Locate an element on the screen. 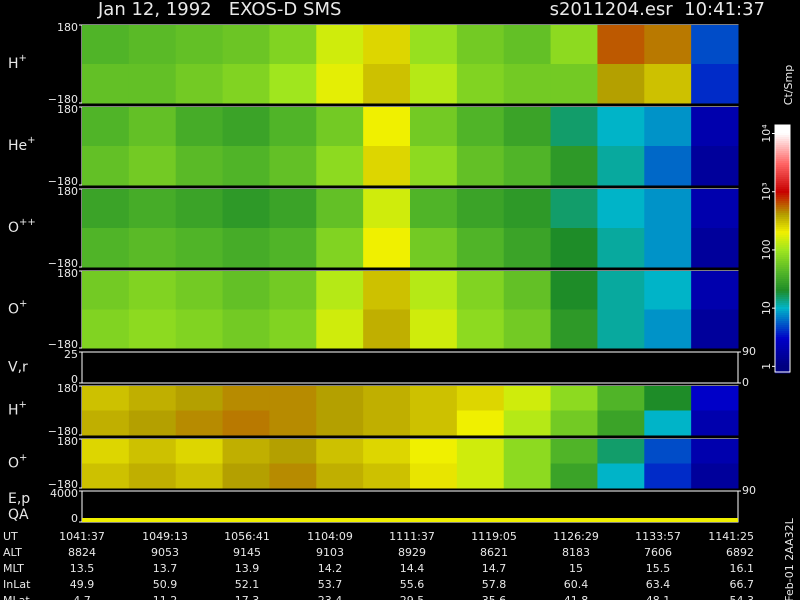 Image resolution: width=800 pixels, height=600 pixels. table-cell: 4.7 is located at coordinates (82, 597).